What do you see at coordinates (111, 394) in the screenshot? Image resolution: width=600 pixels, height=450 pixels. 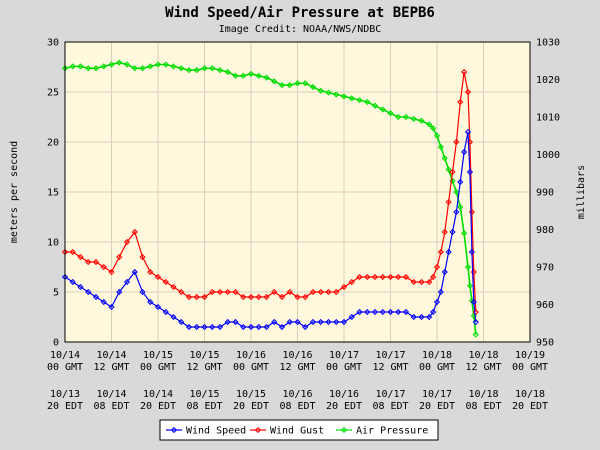 I see `x-tick-label-edt: 10/14` at bounding box center [111, 394].